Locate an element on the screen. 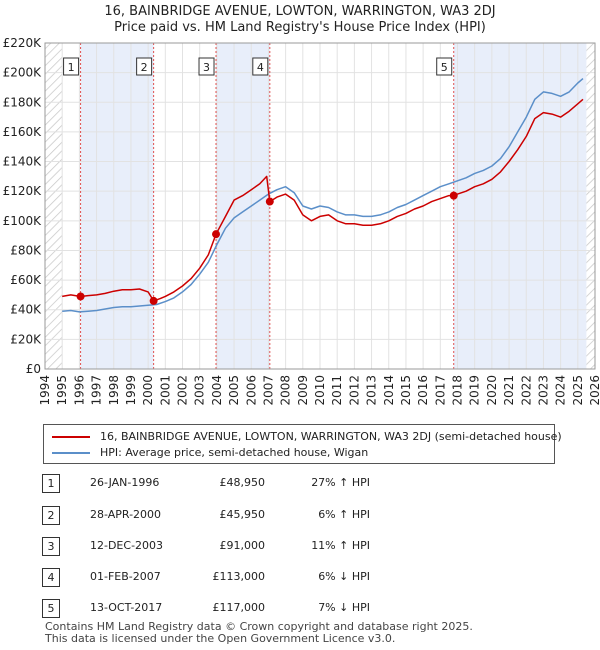 Image resolution: width=600 pixels, height=650 pixels. transaction-number: 4 is located at coordinates (51, 577).